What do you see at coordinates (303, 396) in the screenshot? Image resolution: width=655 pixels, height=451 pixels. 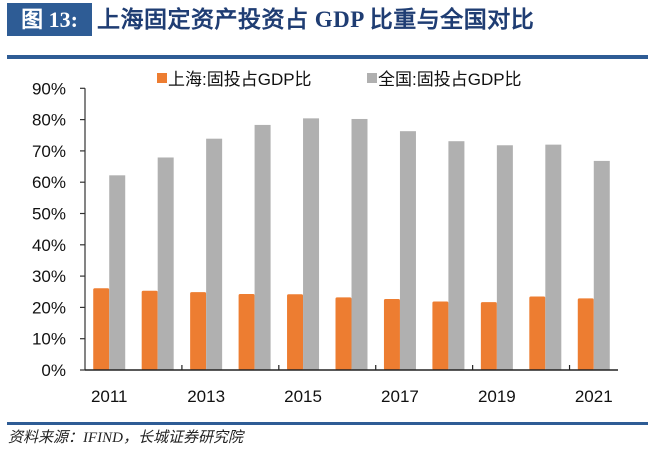 I see `x-tick-label: 2015` at bounding box center [303, 396].